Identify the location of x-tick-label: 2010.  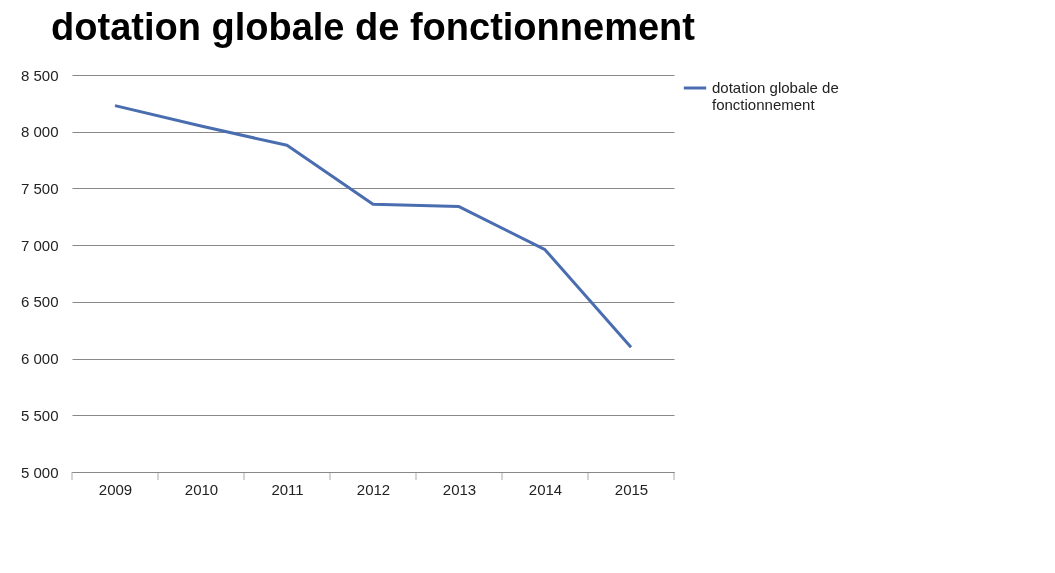
(201, 489).